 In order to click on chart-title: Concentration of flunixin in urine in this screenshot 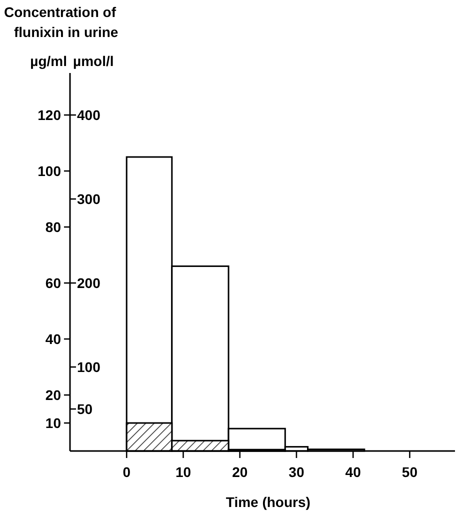, I will do `click(61, 22)`.